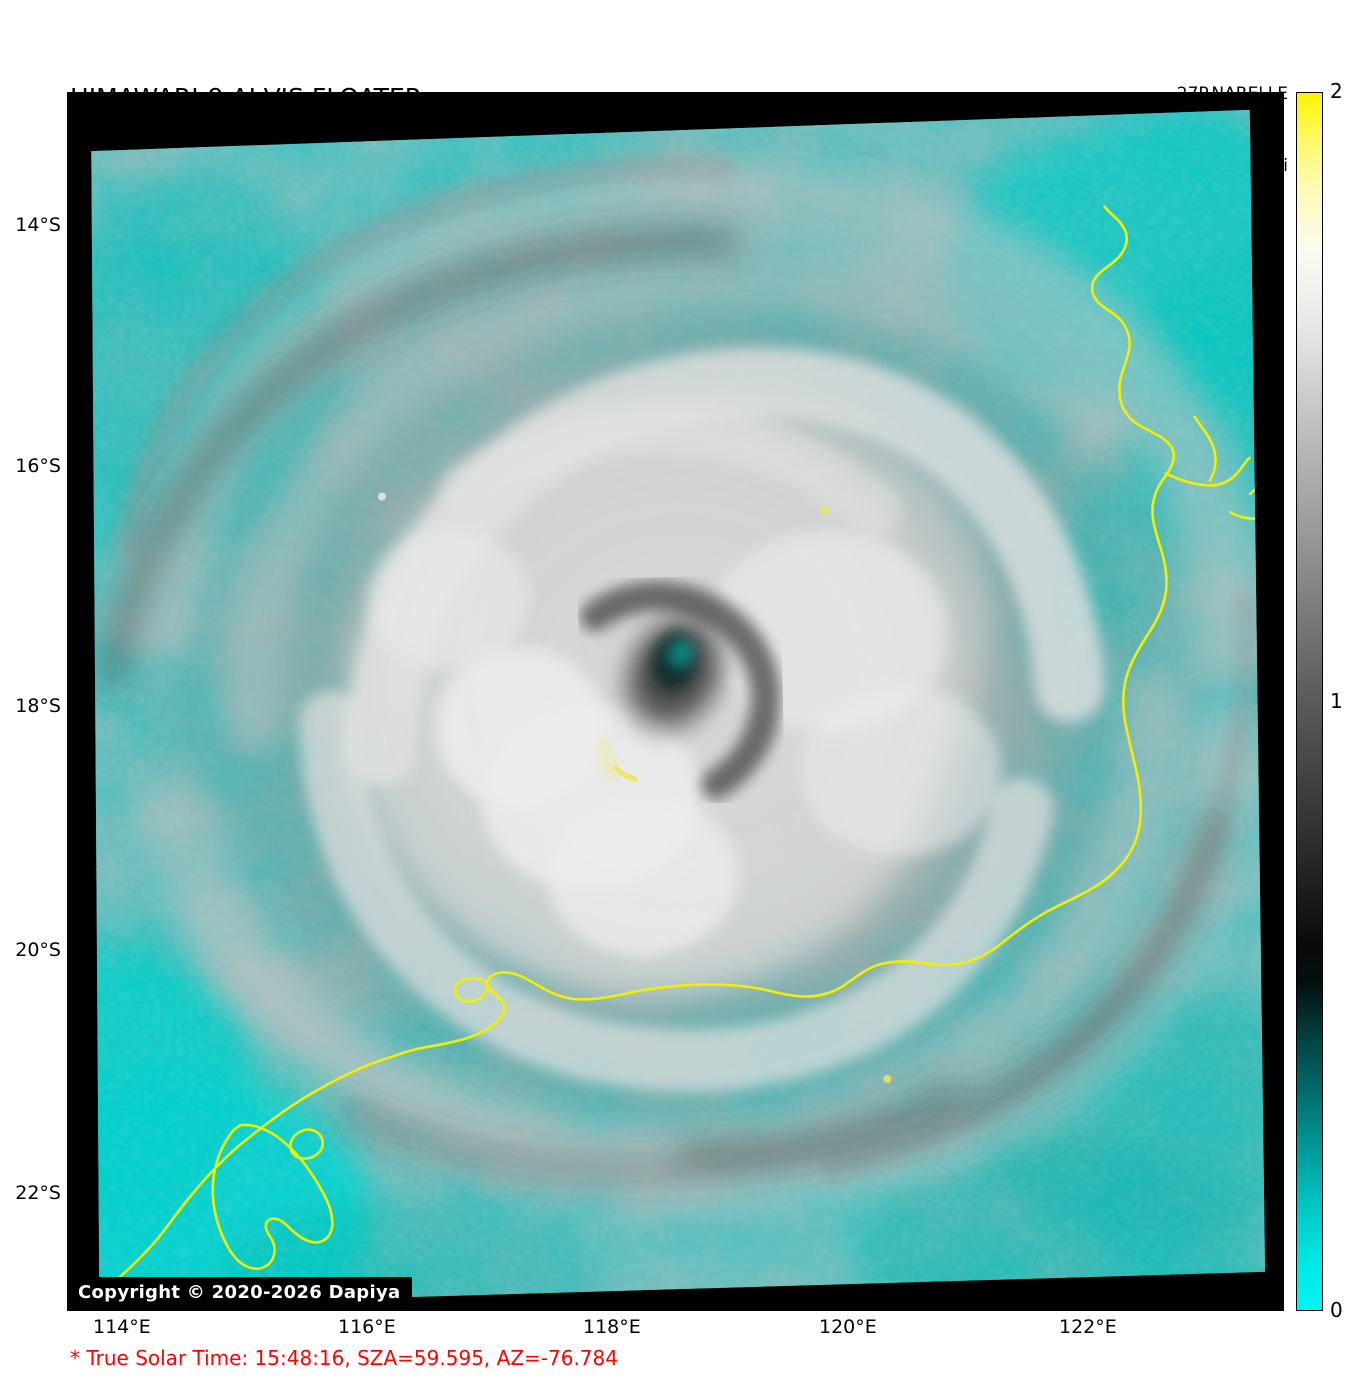  Describe the element at coordinates (122, 1327) in the screenshot. I see `lon-tick-label: 114°E` at that location.